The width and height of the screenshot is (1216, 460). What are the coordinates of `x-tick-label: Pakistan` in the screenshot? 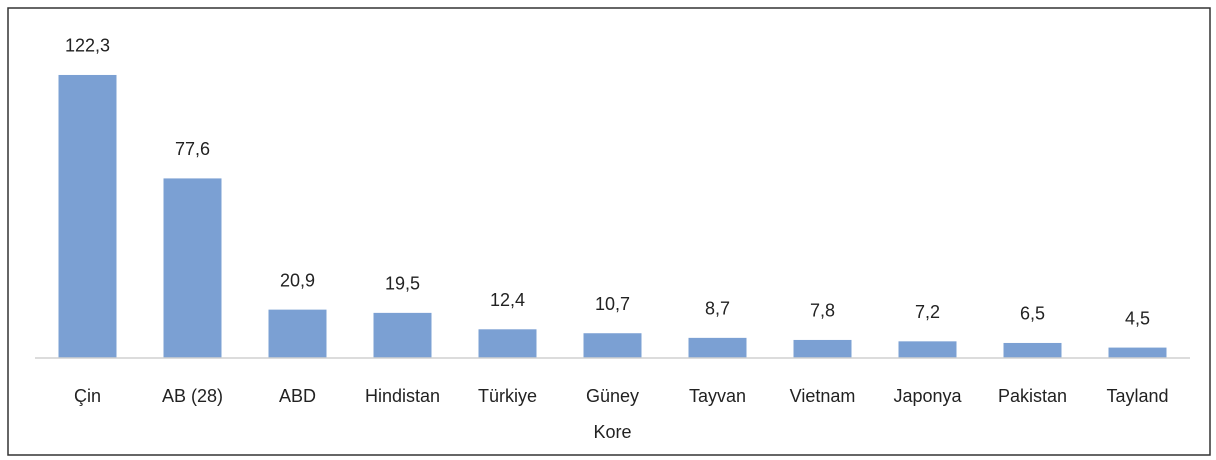 It's located at (1032, 396).